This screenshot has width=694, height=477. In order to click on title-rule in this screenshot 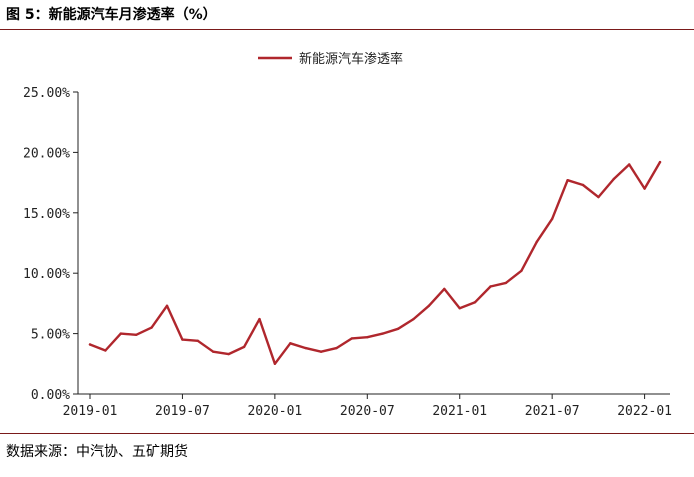, I will do `click(347, 29)`.